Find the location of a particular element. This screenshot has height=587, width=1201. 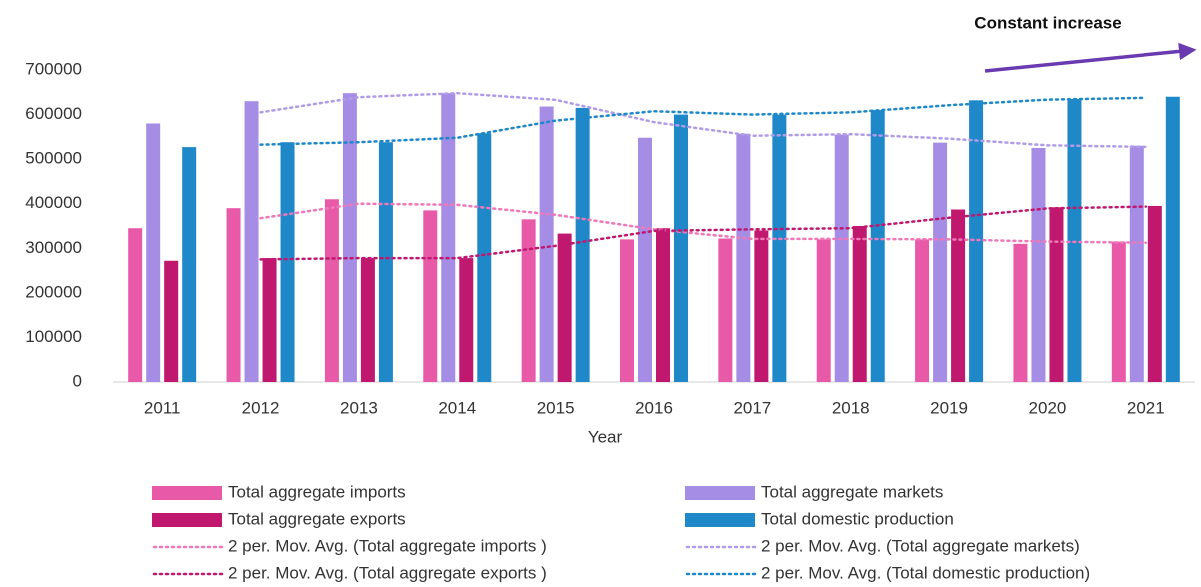

y-tick-label: 500000 is located at coordinates (53, 158).